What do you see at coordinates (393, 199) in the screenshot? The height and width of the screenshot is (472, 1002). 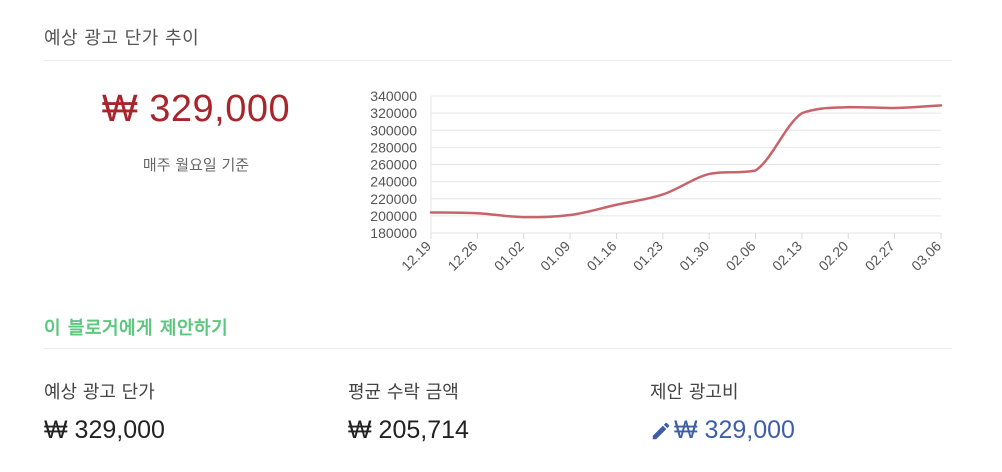 I see `y-tick-label: 220000` at bounding box center [393, 199].